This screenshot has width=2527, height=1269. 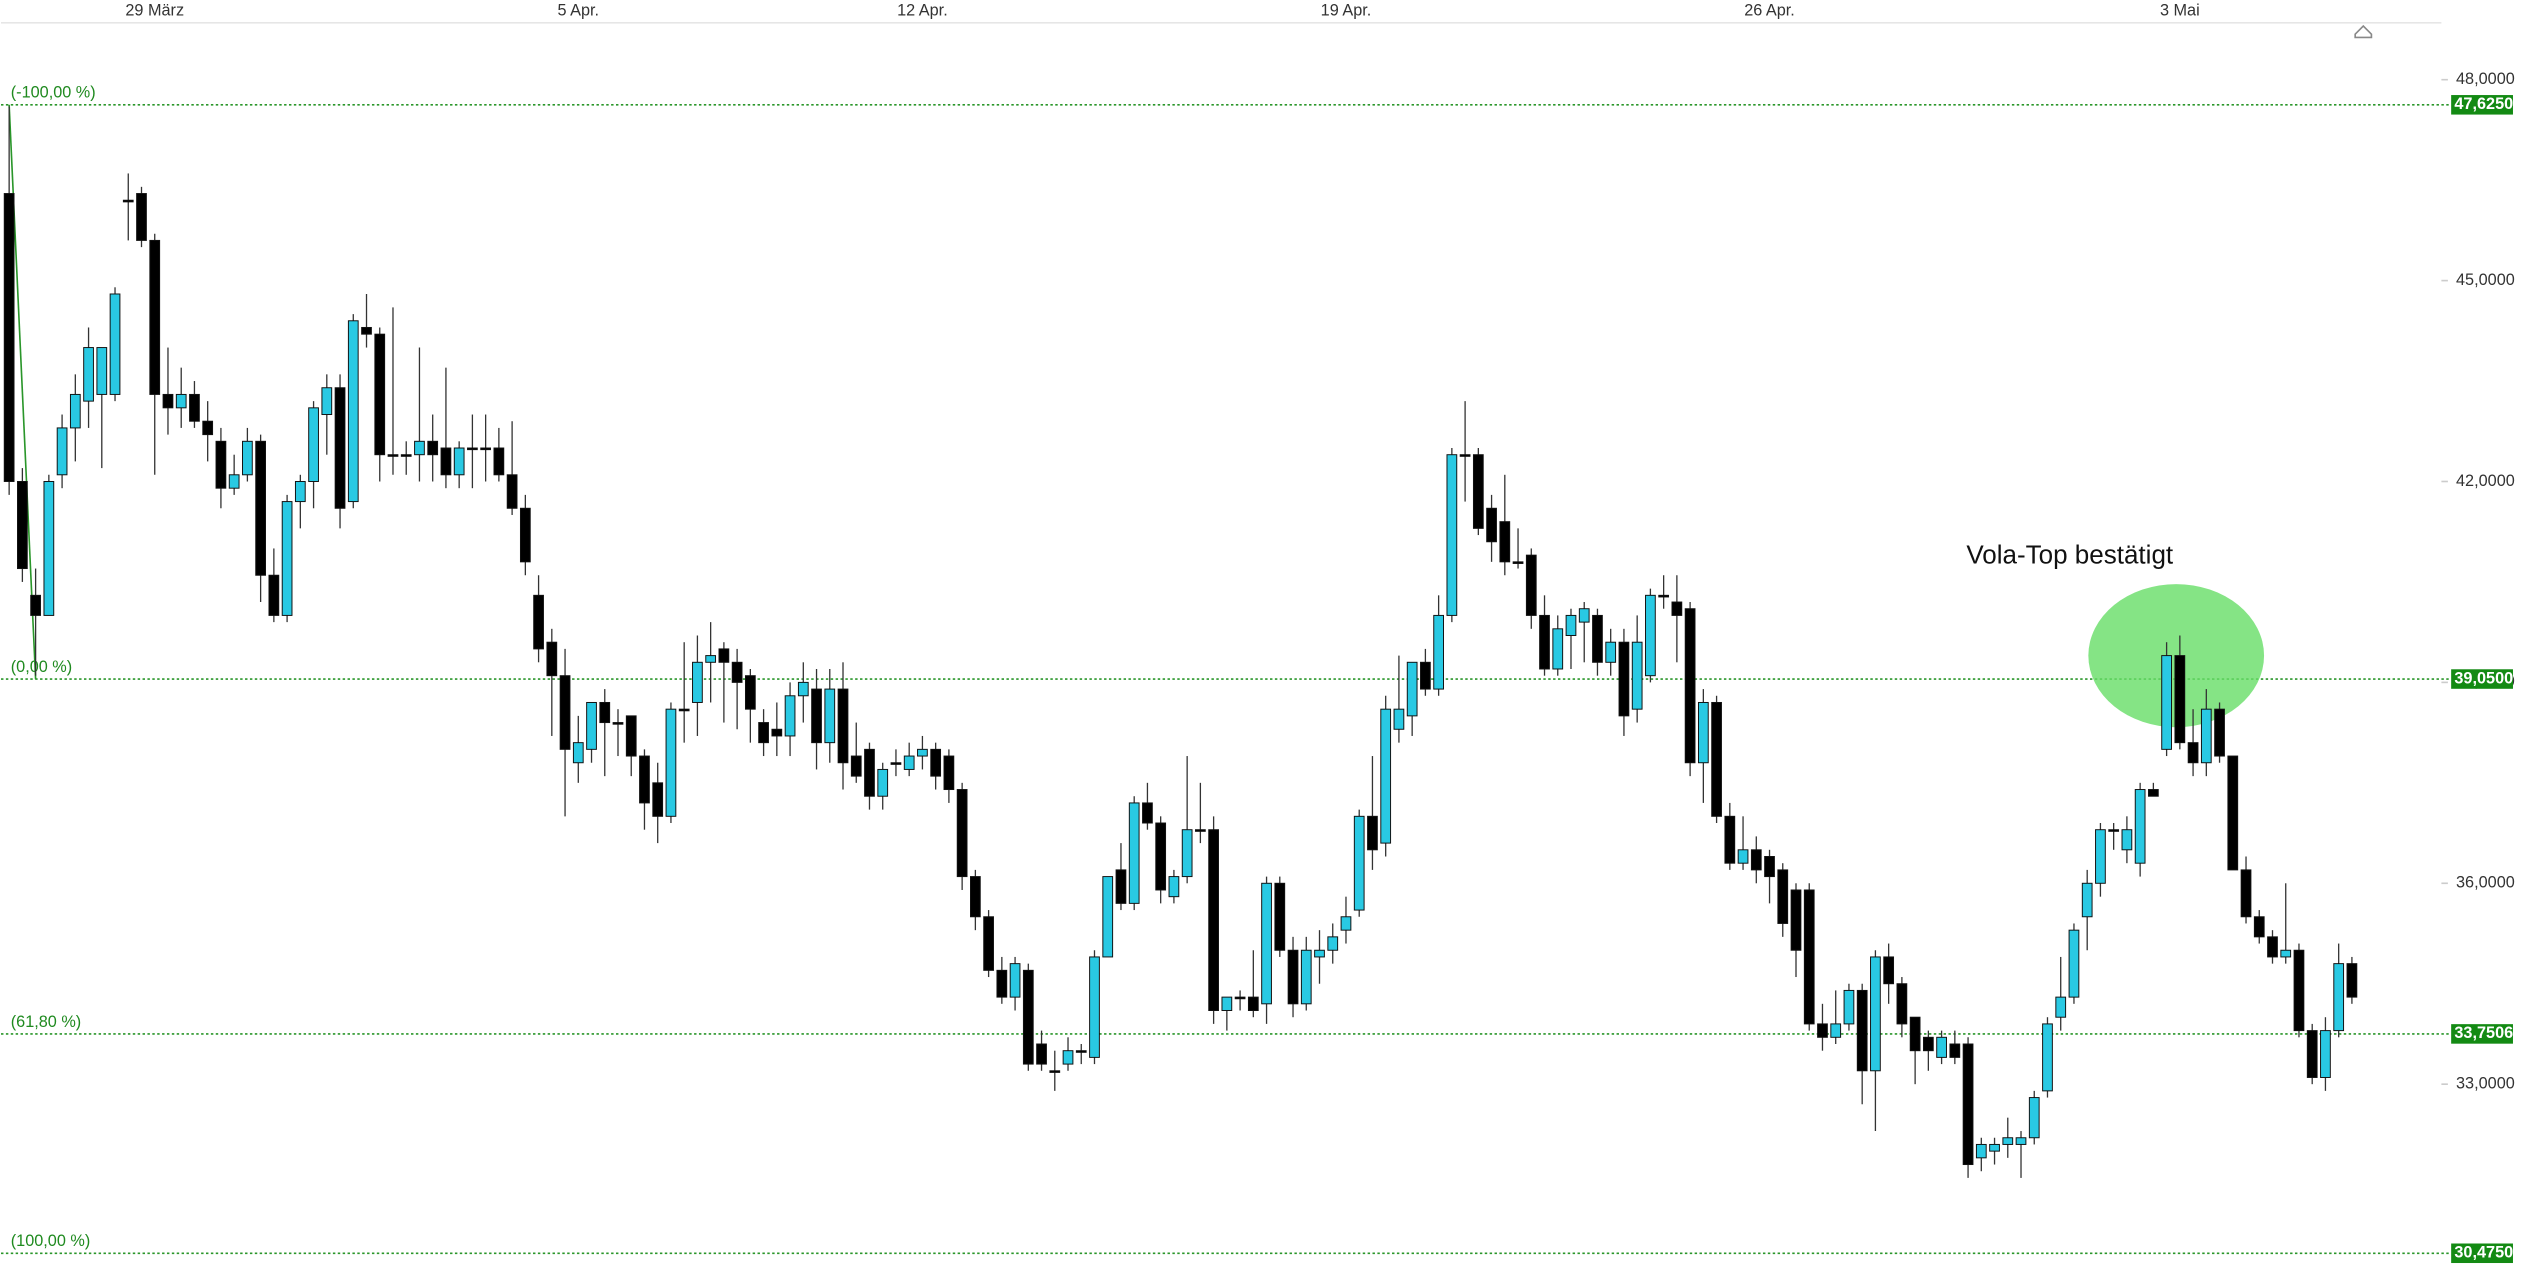 I want to click on x-tick-label: 12 Apr., so click(x=922, y=11).